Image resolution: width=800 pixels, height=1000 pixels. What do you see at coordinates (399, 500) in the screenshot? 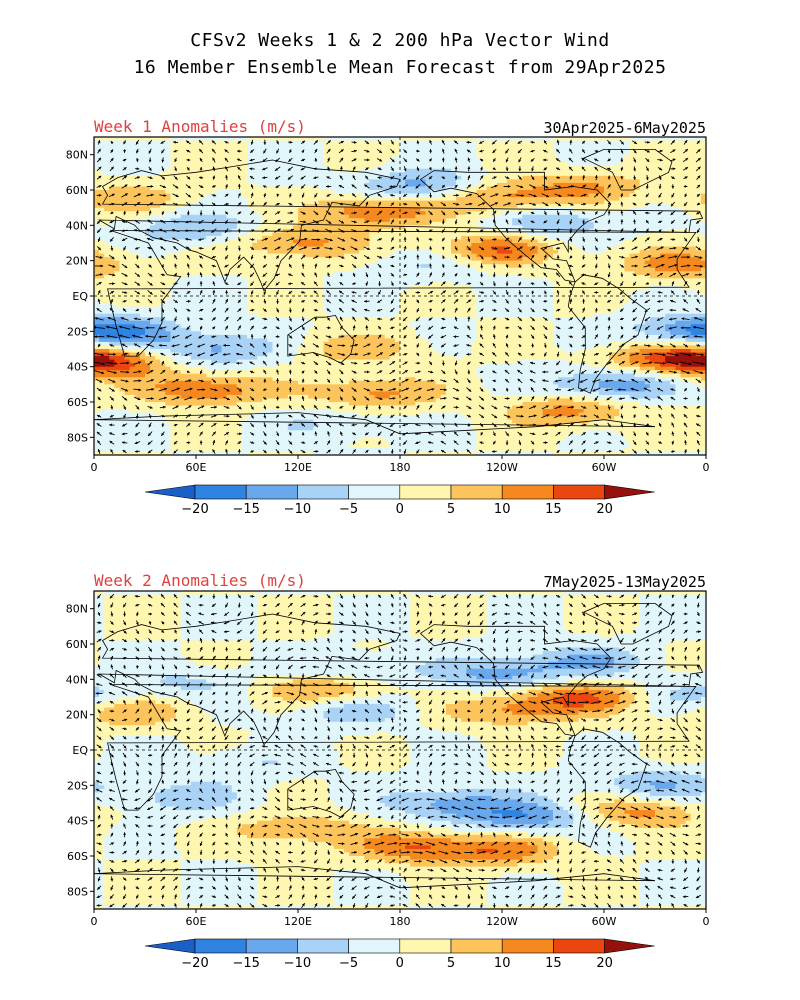
I see `colorbar-1: −20 −15 −10 −5 0 5 10 15 20` at bounding box center [399, 500].